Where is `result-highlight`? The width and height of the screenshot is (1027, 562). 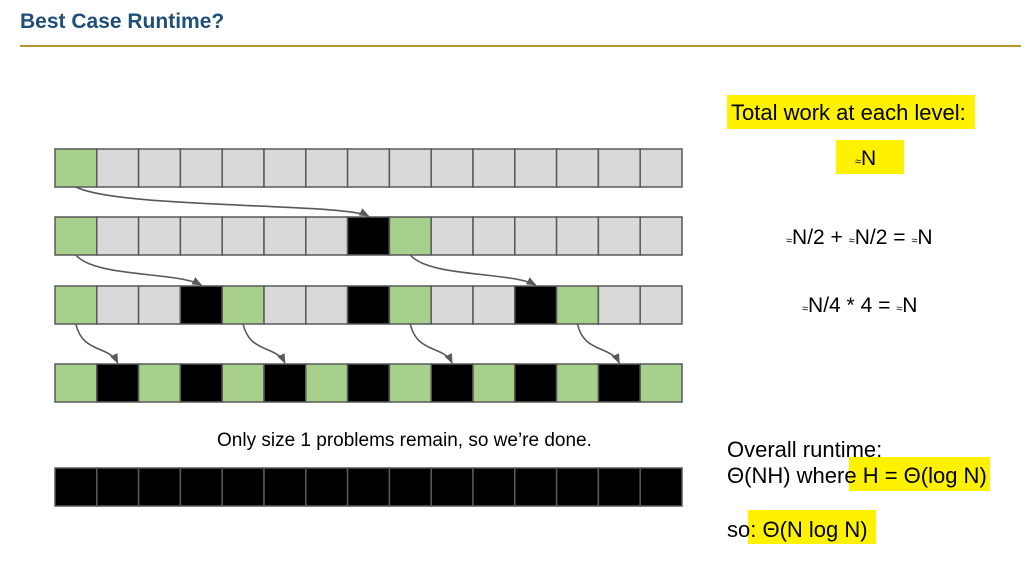
result-highlight is located at coordinates (812, 527).